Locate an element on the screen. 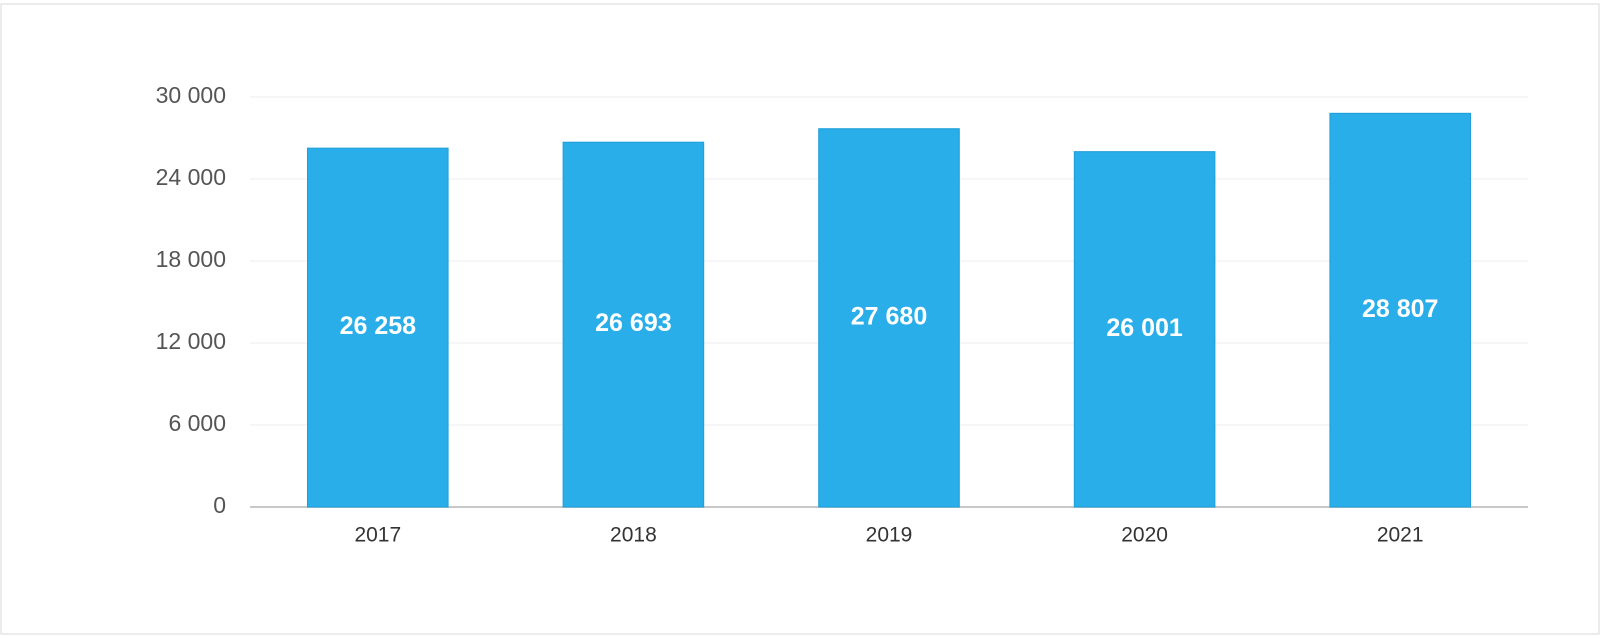 This screenshot has width=1600, height=636. value-label: 26 001 is located at coordinates (1144, 328).